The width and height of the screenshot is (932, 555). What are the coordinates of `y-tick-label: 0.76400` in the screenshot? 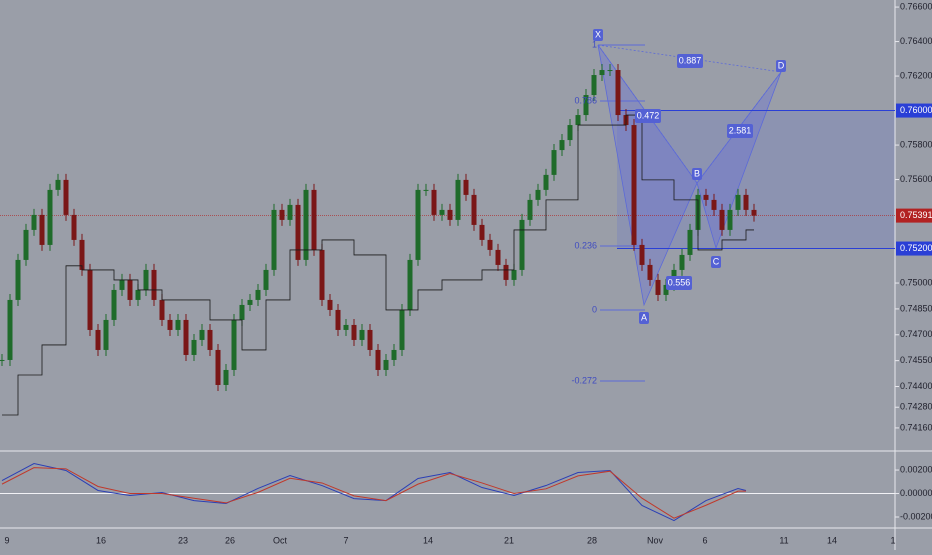 It's located at (916, 41).